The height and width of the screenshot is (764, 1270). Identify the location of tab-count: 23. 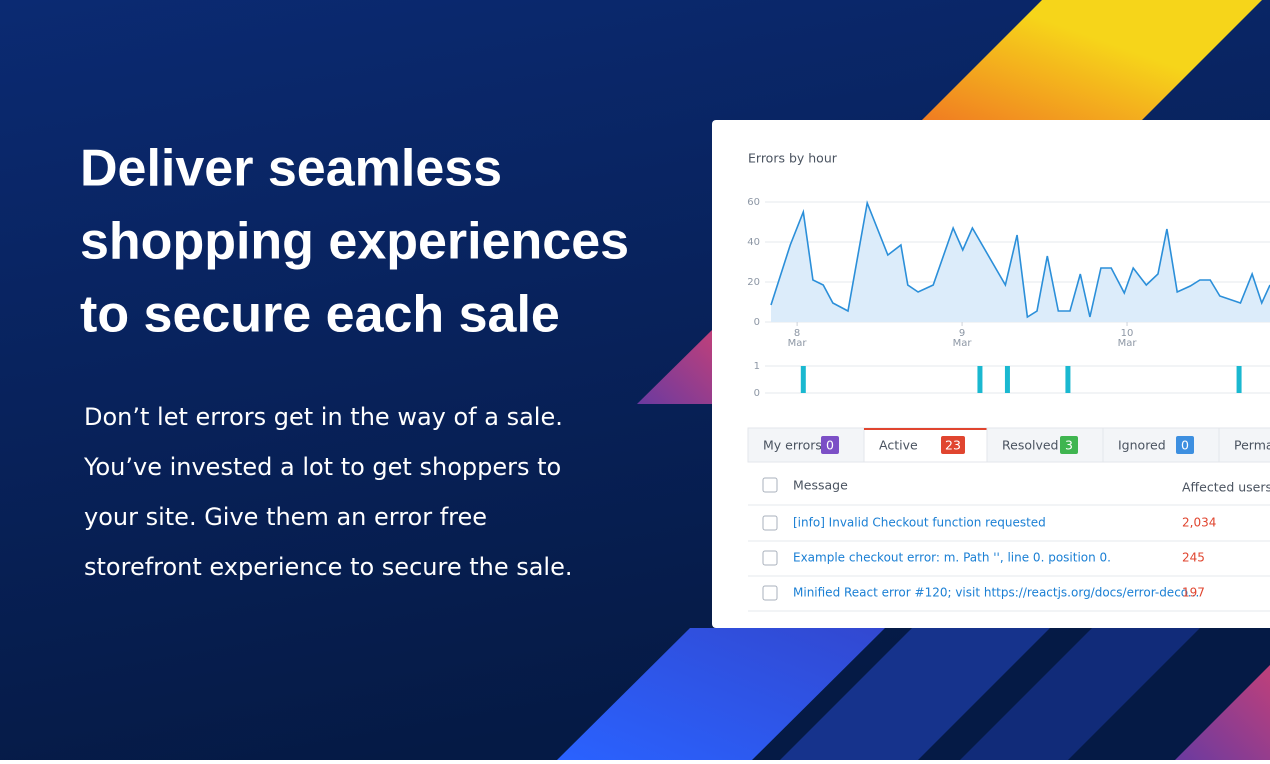
(953, 445).